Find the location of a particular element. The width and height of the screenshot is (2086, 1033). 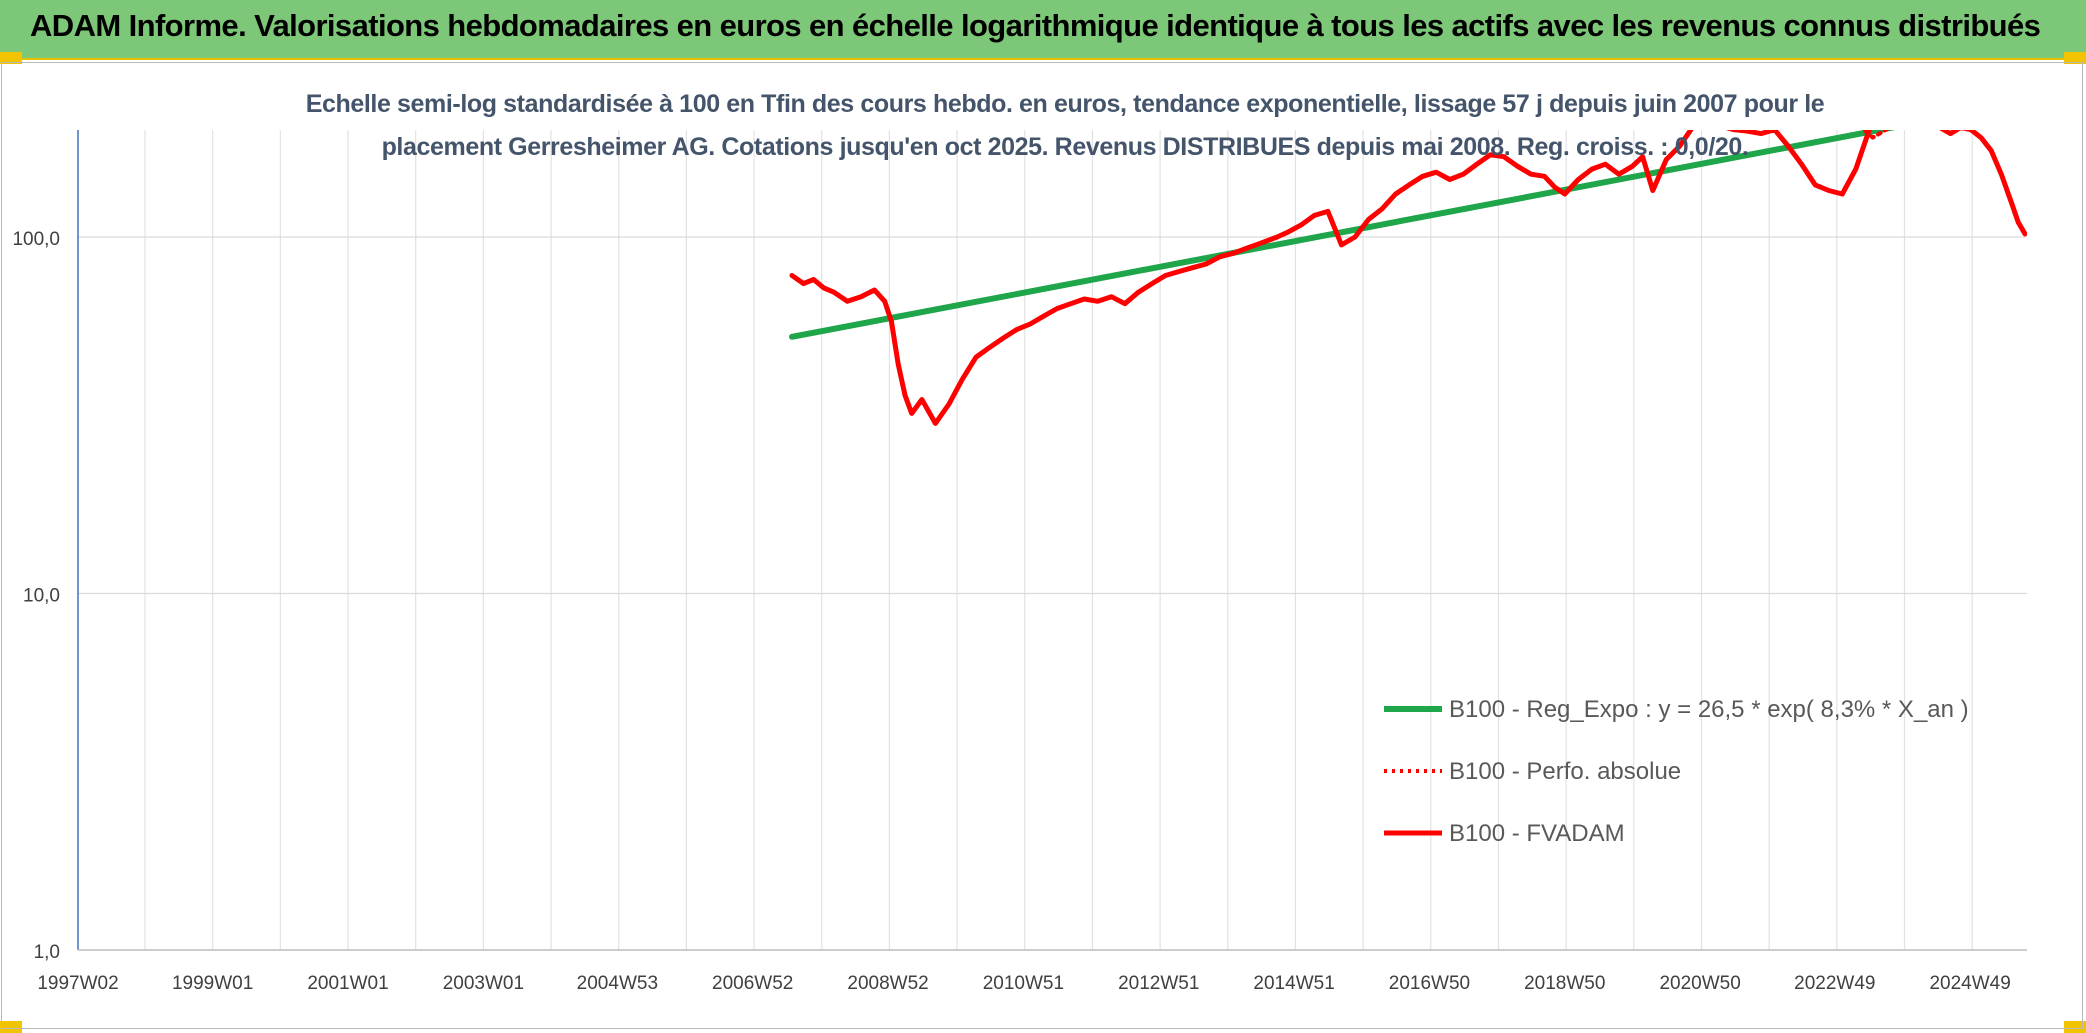

x-tick-label: 2018W50 is located at coordinates (1564, 983).